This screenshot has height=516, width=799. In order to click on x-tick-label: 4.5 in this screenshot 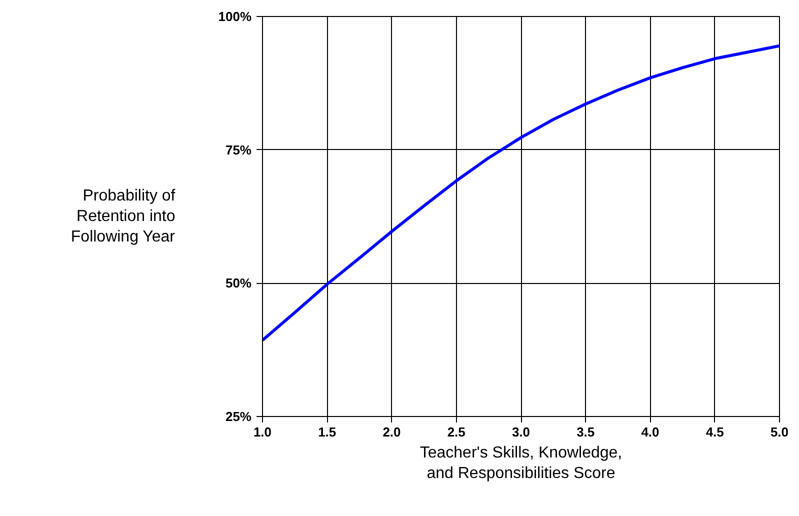, I will do `click(715, 432)`.